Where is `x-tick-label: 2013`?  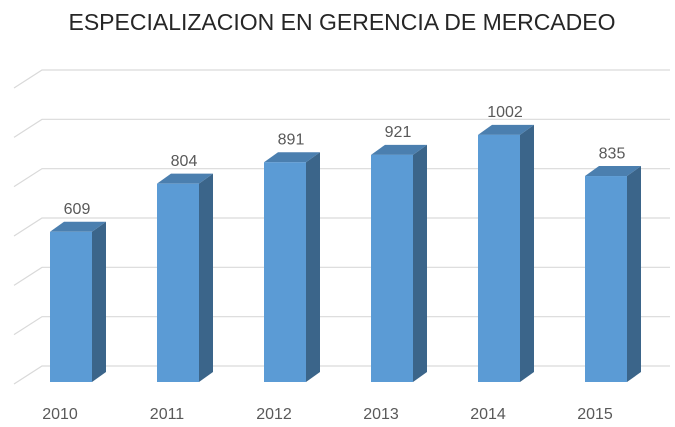 x-tick-label: 2013 is located at coordinates (381, 414).